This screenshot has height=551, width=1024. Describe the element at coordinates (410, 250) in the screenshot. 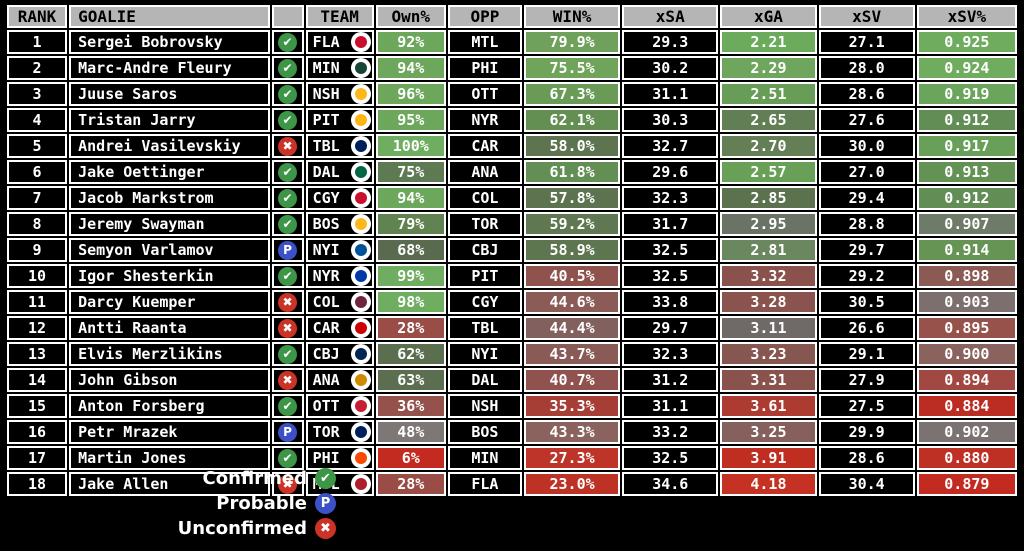

I see `own-pct-cell: 68%` at that location.